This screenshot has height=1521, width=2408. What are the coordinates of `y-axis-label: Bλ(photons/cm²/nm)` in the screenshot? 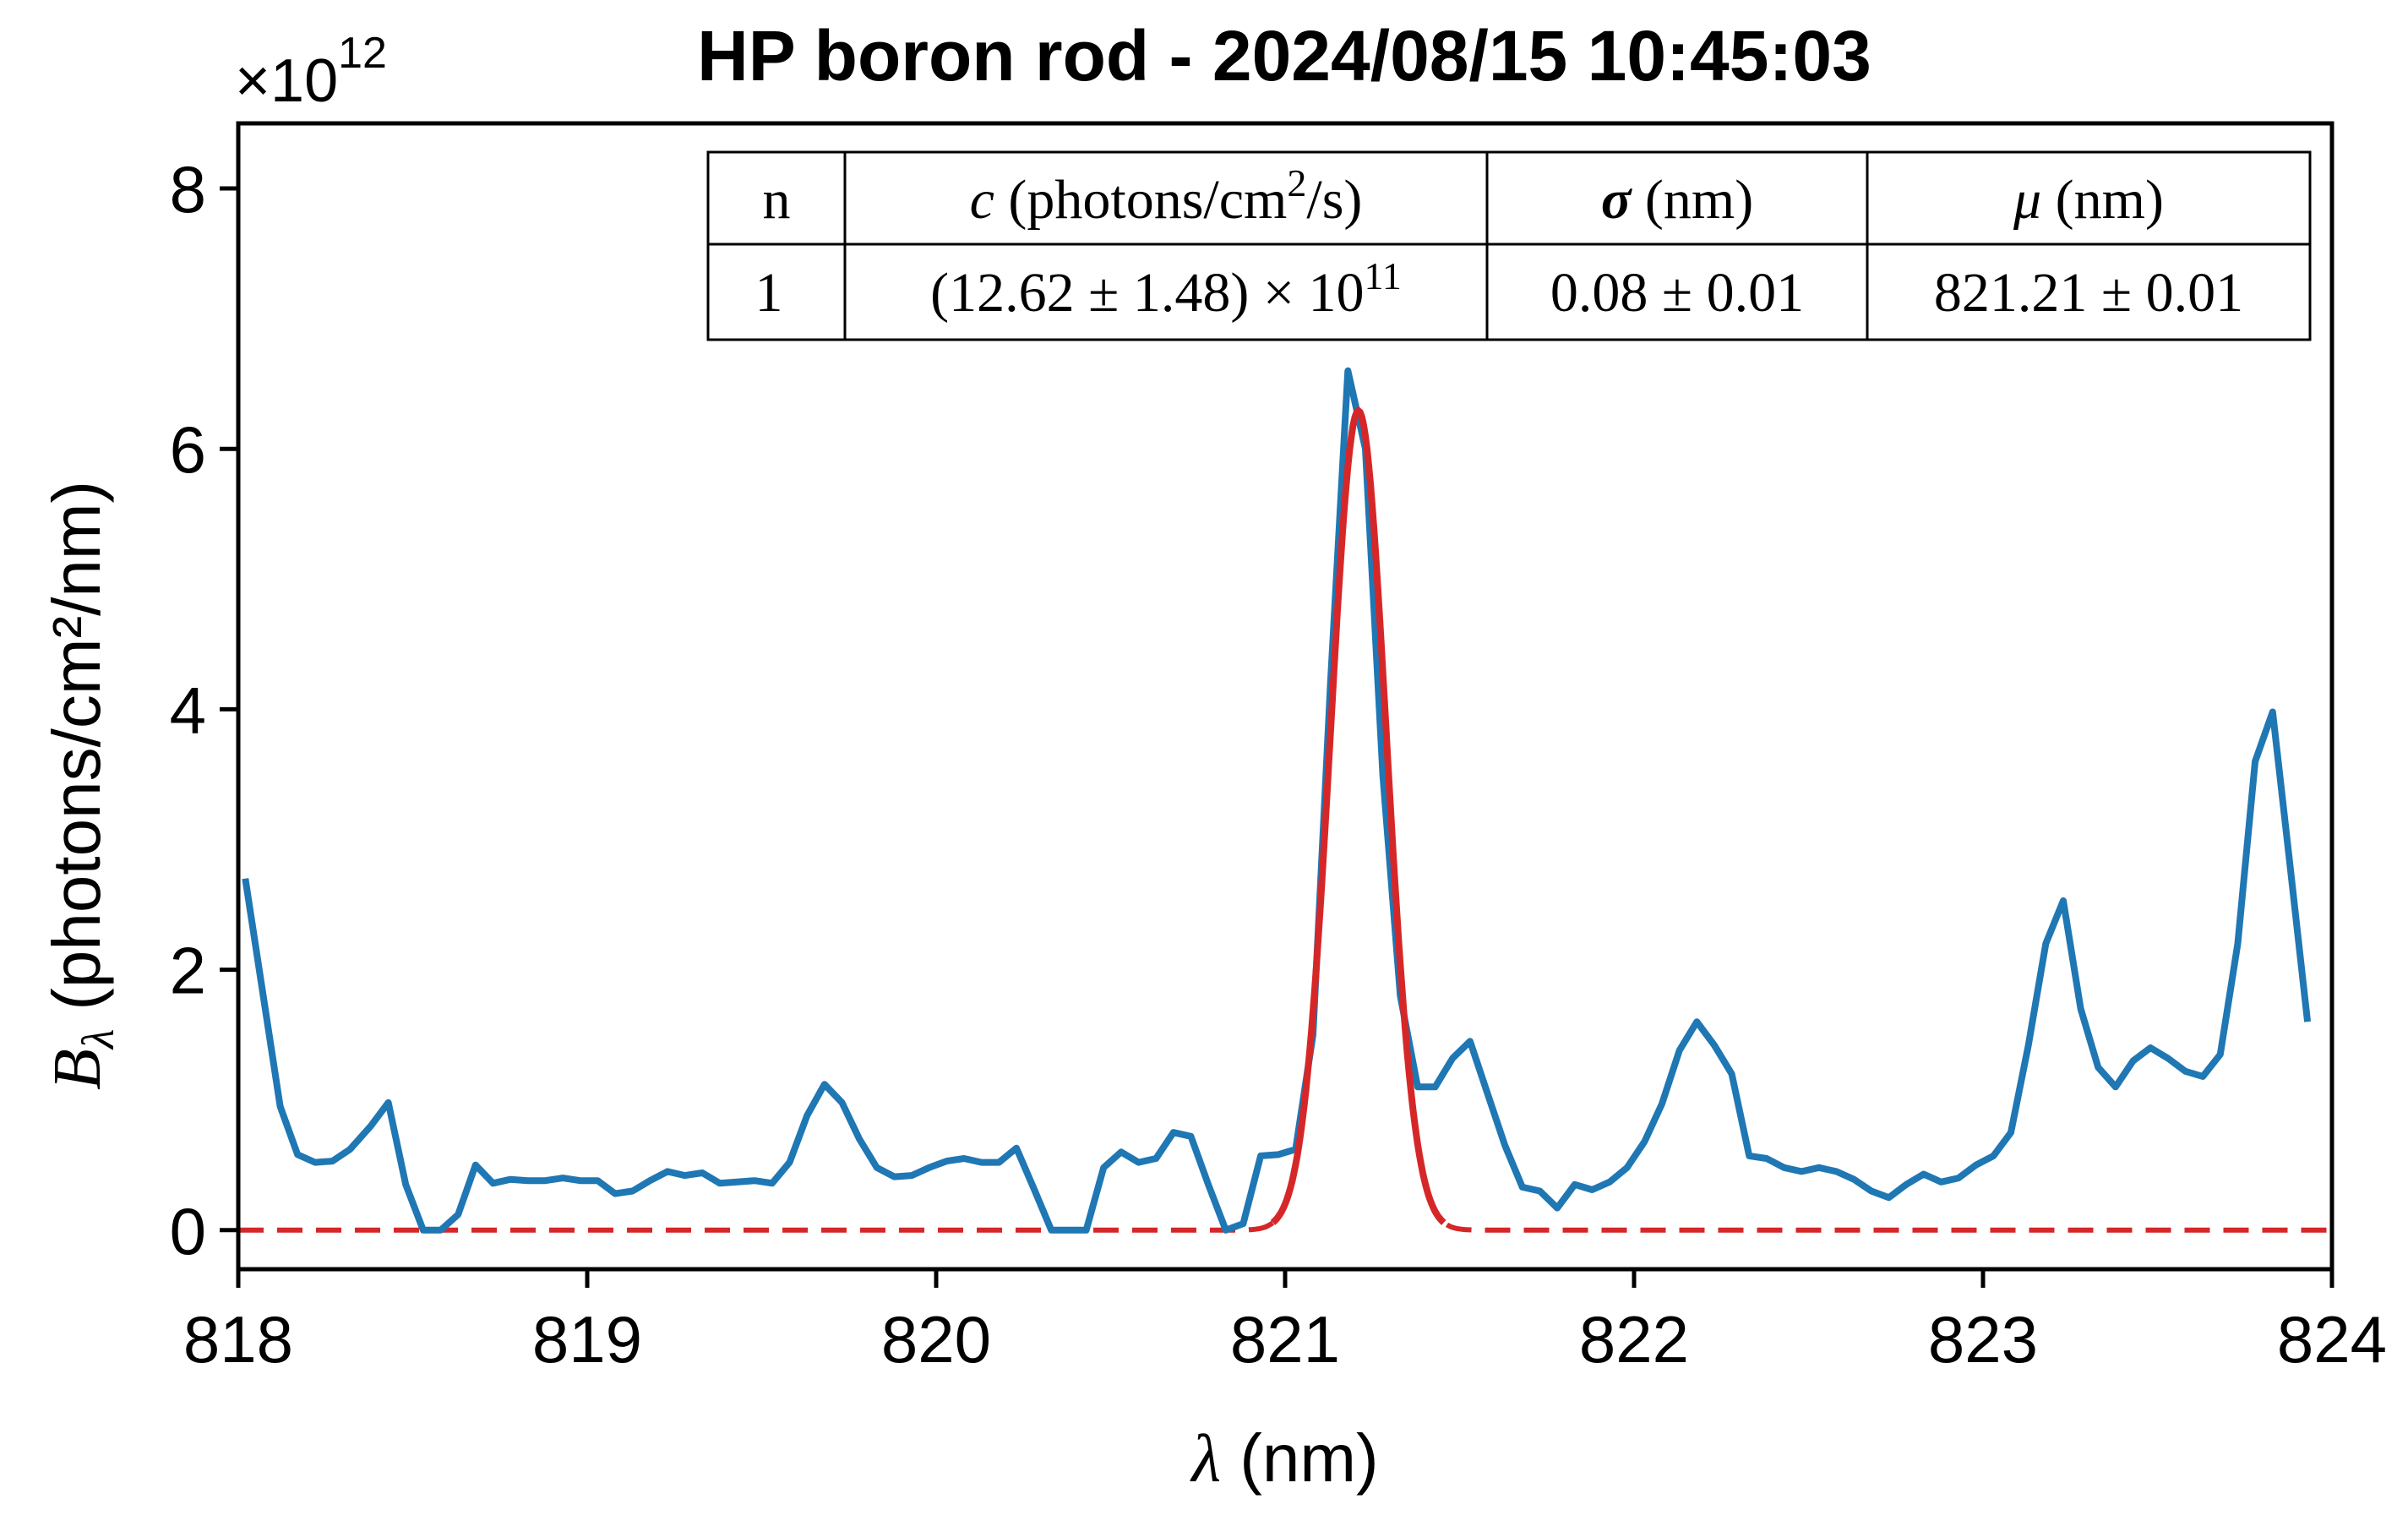 It's located at (81, 785).